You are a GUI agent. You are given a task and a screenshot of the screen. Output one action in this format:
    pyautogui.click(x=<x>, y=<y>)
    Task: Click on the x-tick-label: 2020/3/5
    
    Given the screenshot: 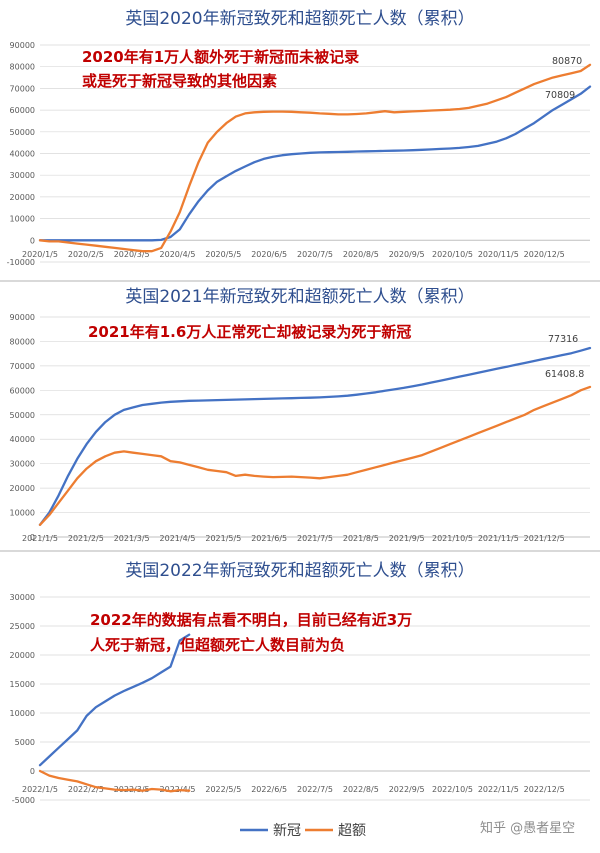 What is the action you would take?
    pyautogui.click(x=132, y=254)
    